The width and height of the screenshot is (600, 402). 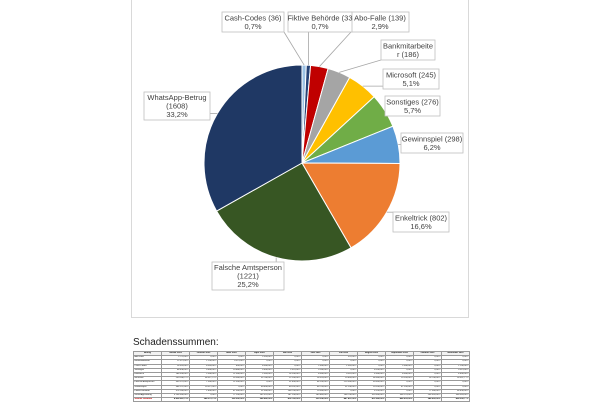 I want to click on data-label-text: 5,1%, so click(x=410, y=83).